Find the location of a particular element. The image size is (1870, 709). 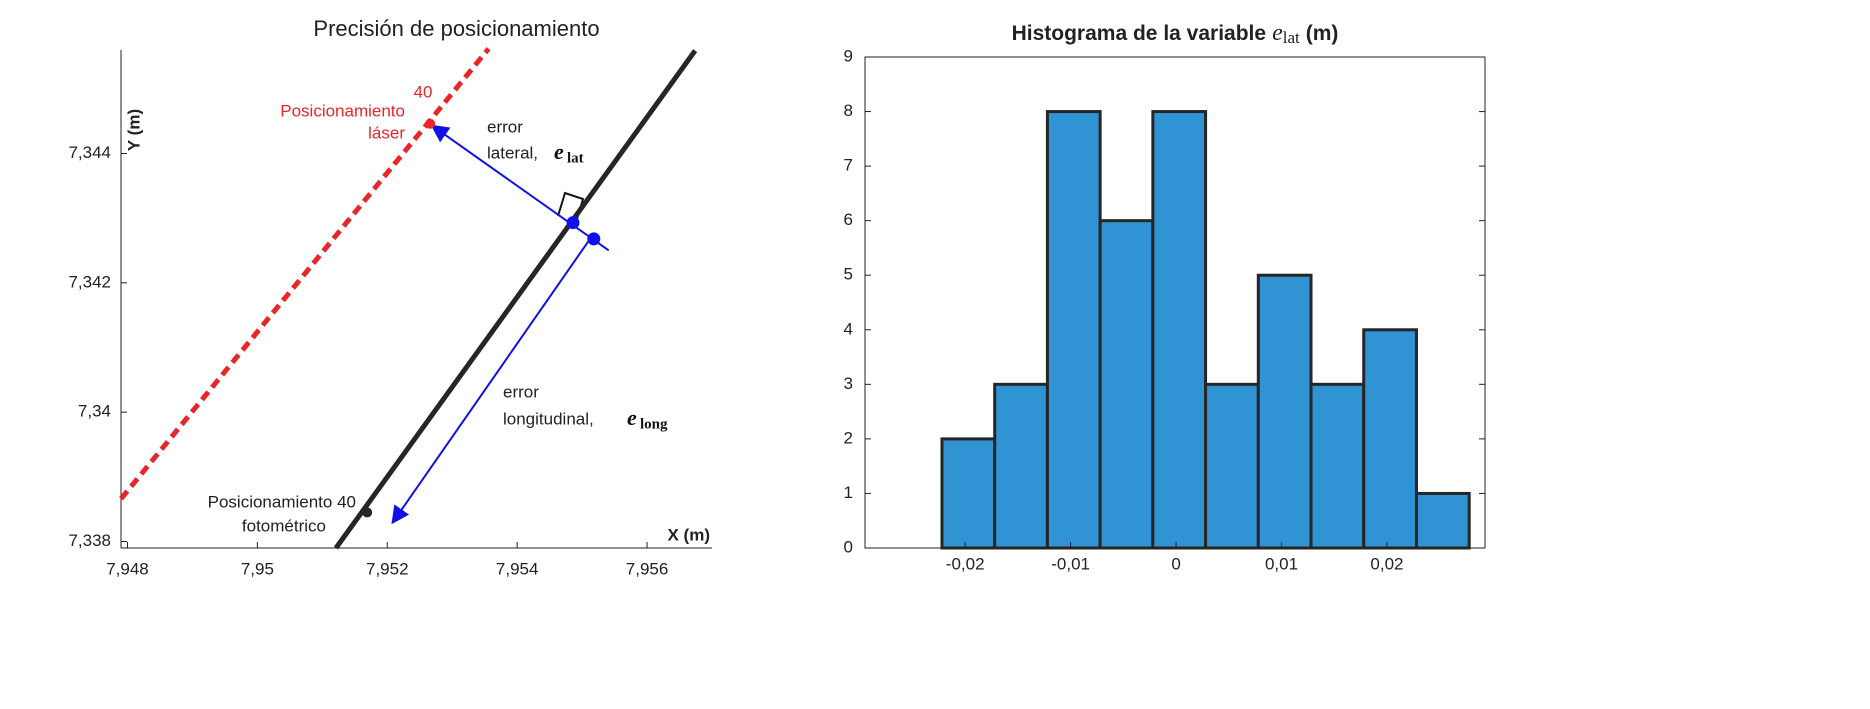

annotation: Posicionamiento 40 is located at coordinates (282, 501).